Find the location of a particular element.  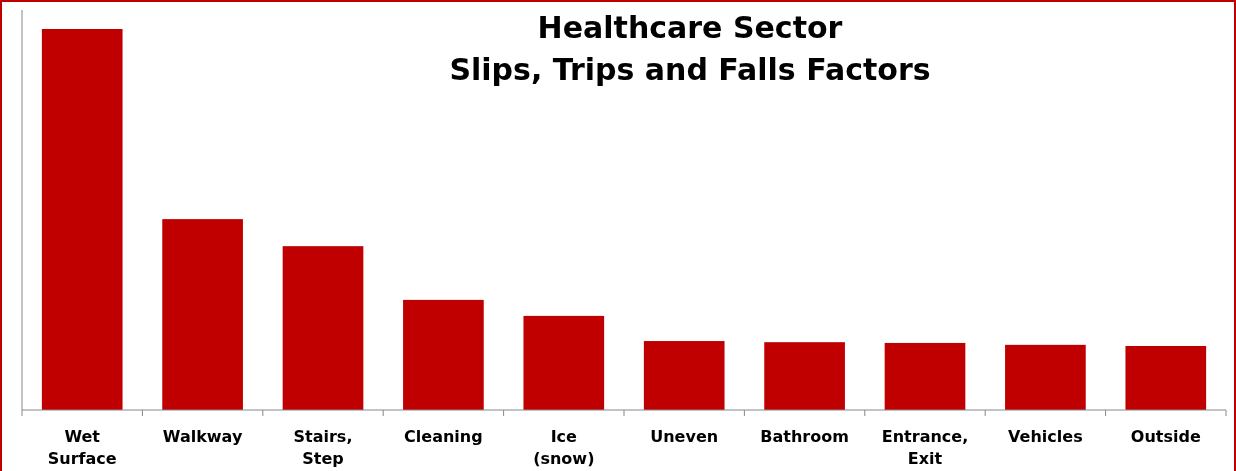

x-tick-label: Wet Surface is located at coordinates (82, 447).